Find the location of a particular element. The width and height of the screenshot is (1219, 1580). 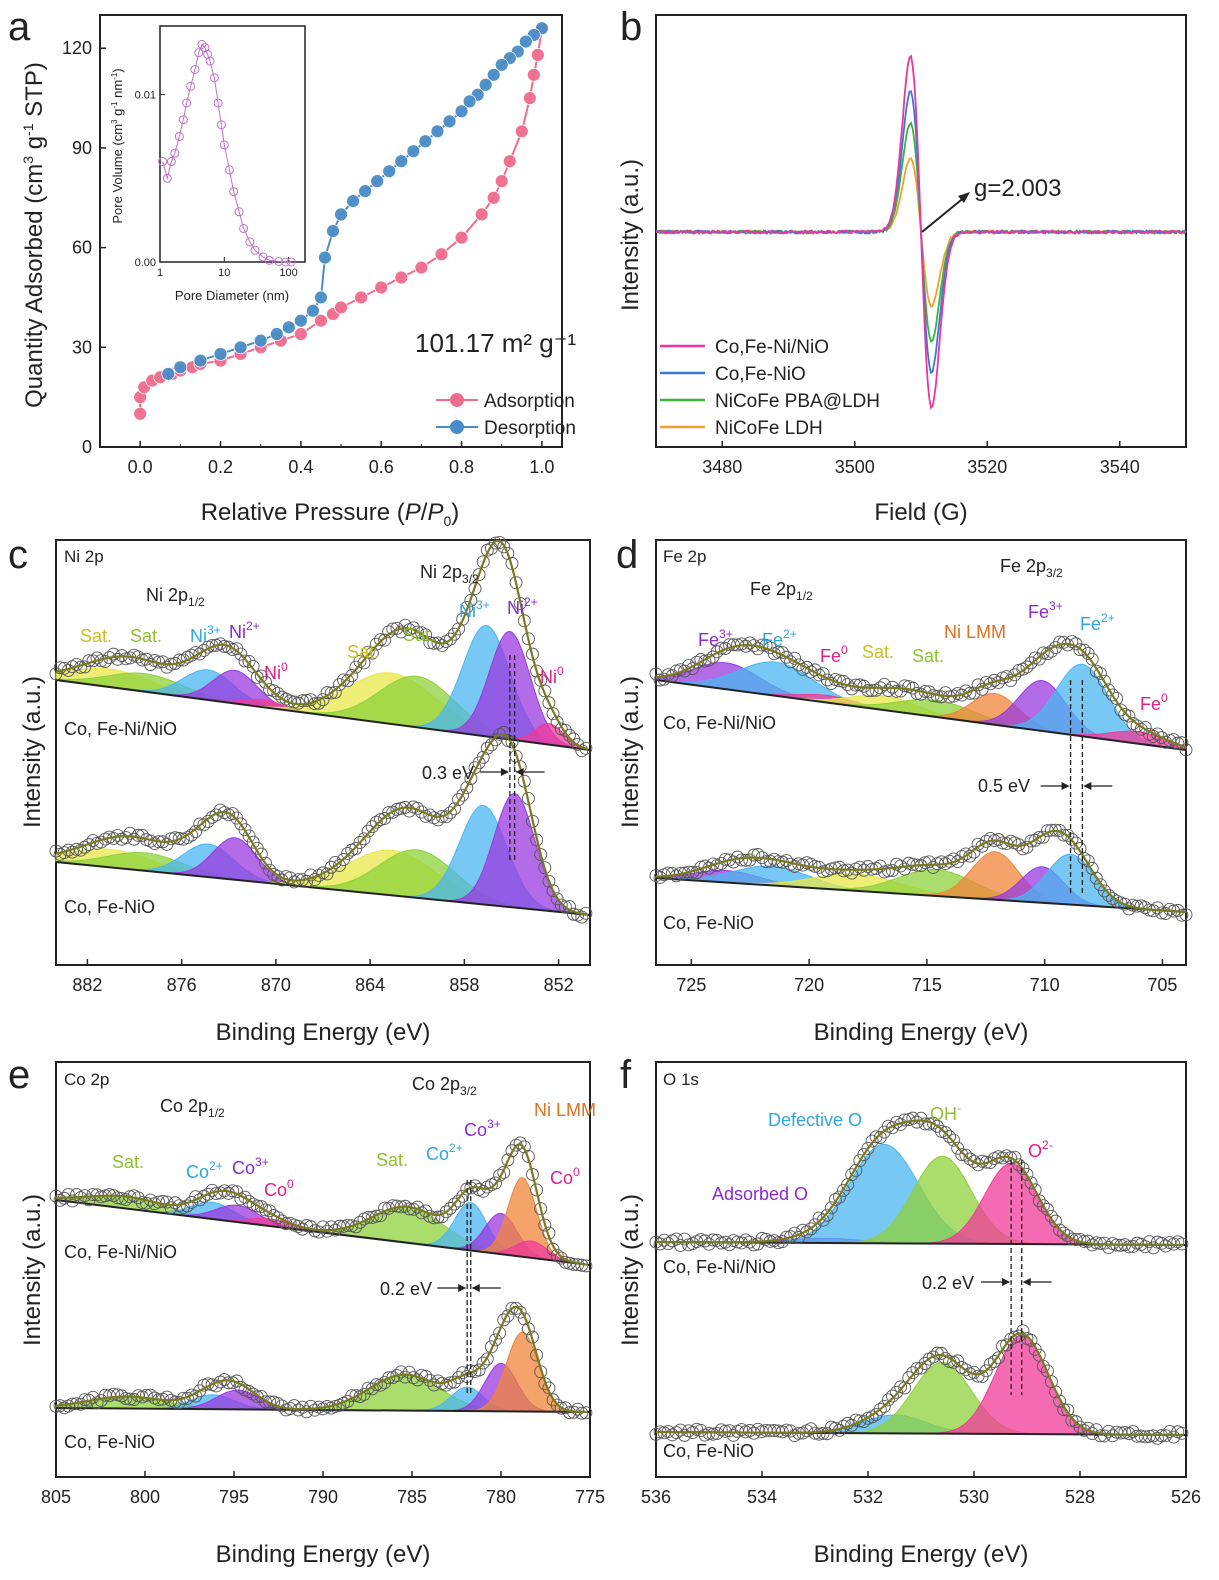

f-xtick-label: 536 is located at coordinates (656, 1497).